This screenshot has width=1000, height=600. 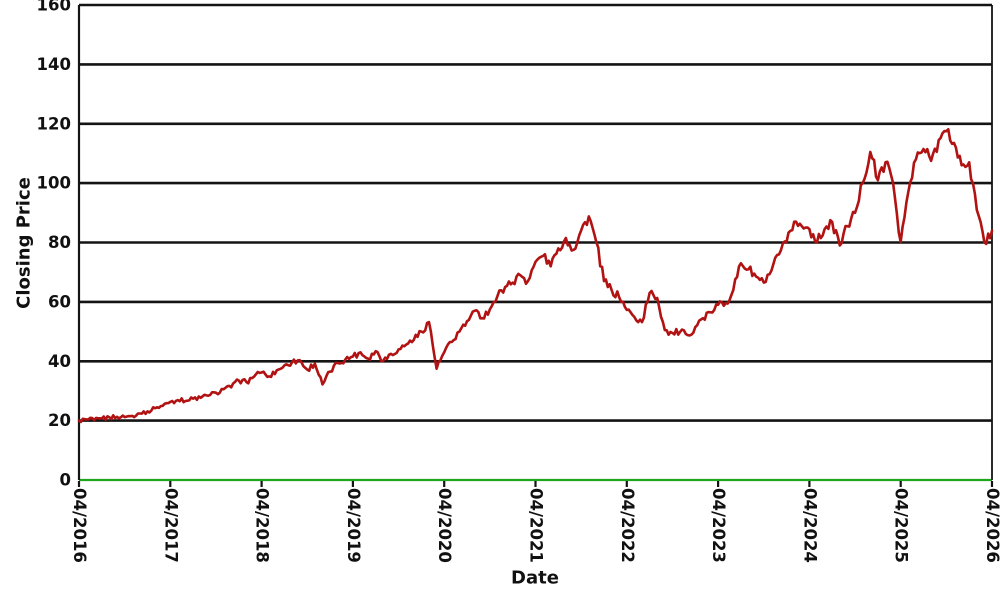 I want to click on y-tick-label: 0, so click(x=65, y=480).